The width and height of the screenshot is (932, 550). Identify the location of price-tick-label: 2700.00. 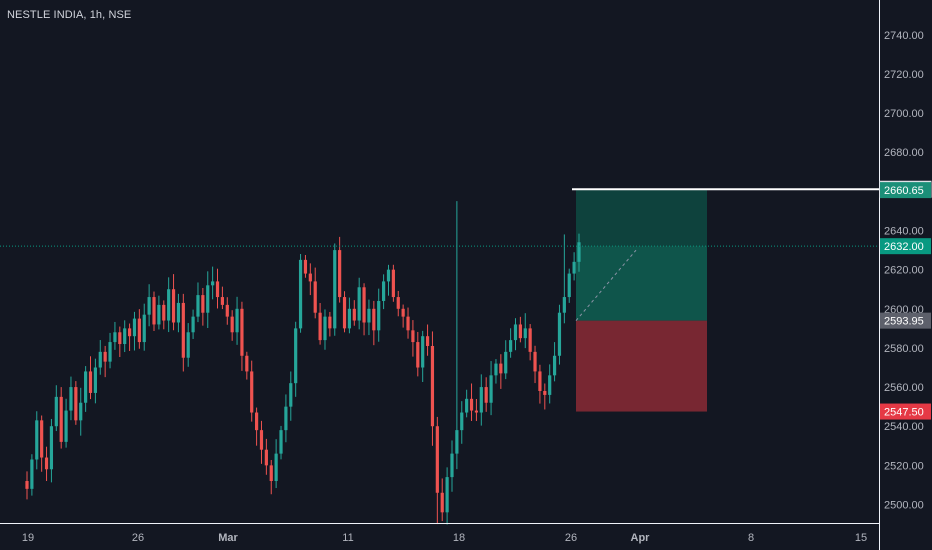
(904, 114).